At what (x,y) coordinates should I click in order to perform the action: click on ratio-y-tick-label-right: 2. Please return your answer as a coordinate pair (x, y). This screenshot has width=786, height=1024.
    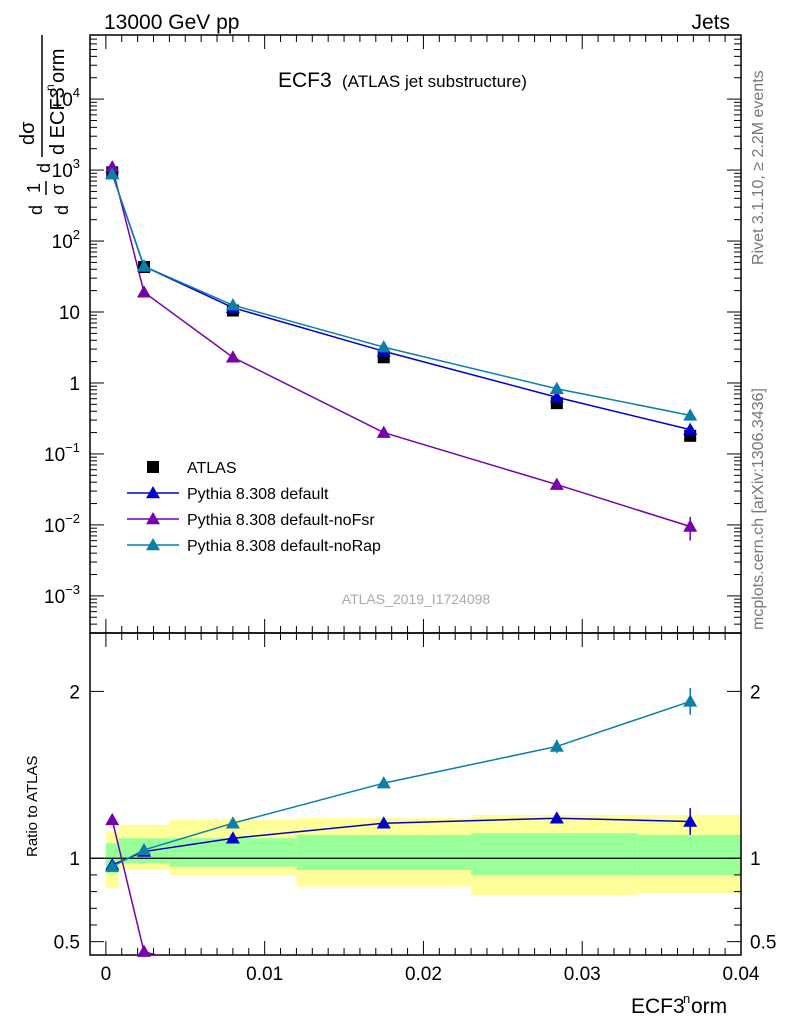
    Looking at the image, I should click on (755, 692).